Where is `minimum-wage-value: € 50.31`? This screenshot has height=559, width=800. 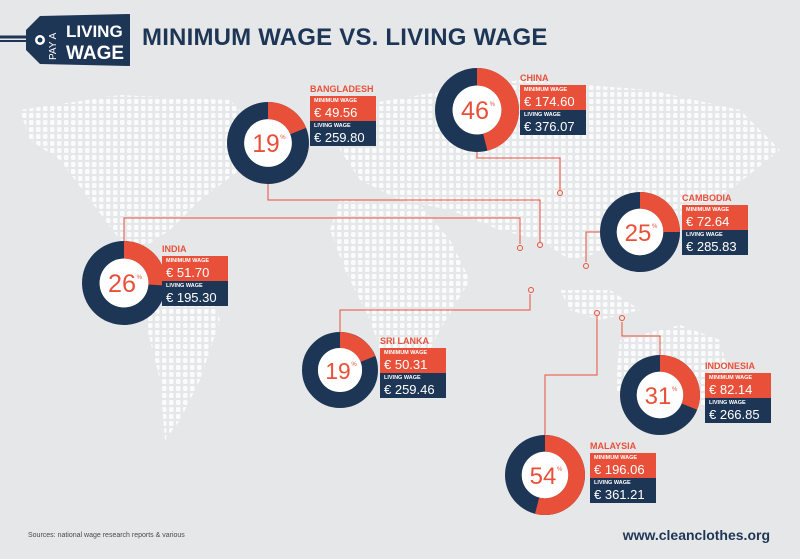 minimum-wage-value: € 50.31 is located at coordinates (406, 364).